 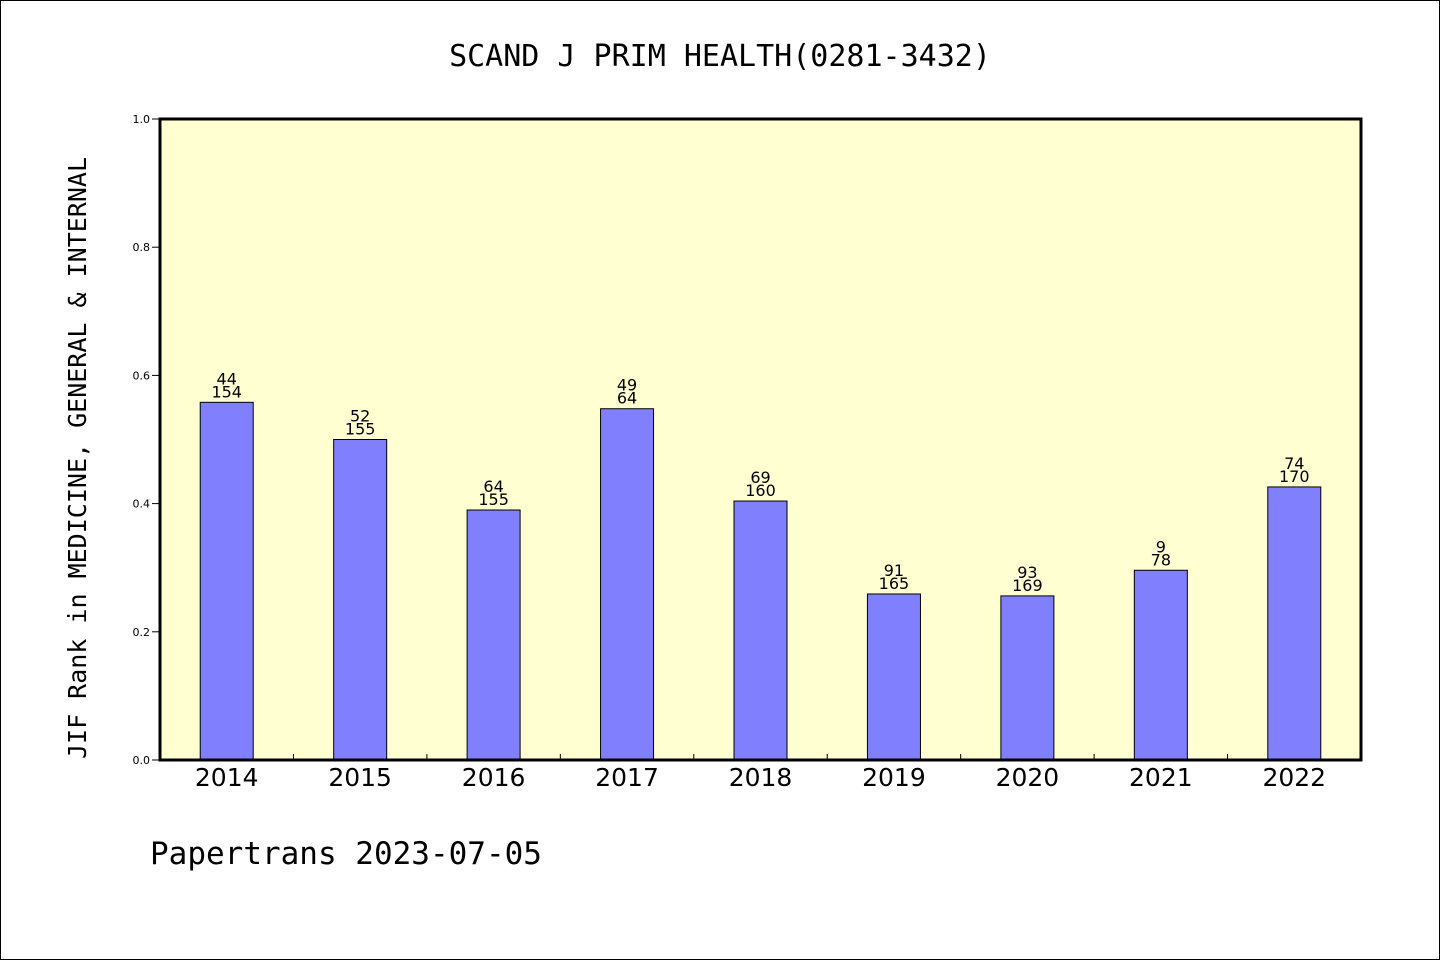 What do you see at coordinates (493, 486) in the screenshot?
I see `rank-label-2016: 64` at bounding box center [493, 486].